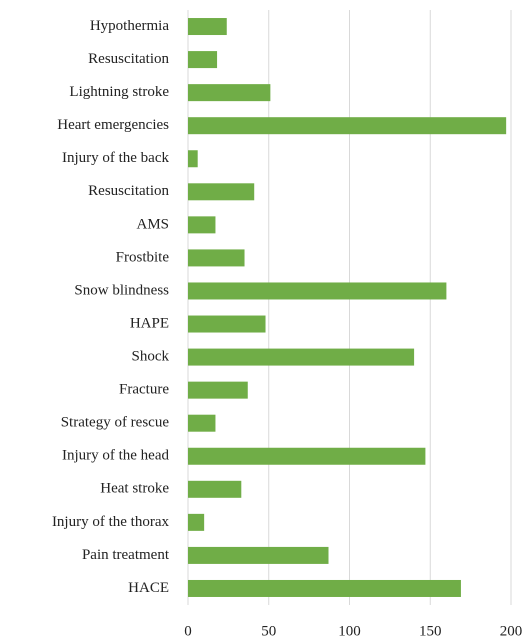 This screenshot has height=642, width=527. I want to click on x-tick-label: 0, so click(188, 631).